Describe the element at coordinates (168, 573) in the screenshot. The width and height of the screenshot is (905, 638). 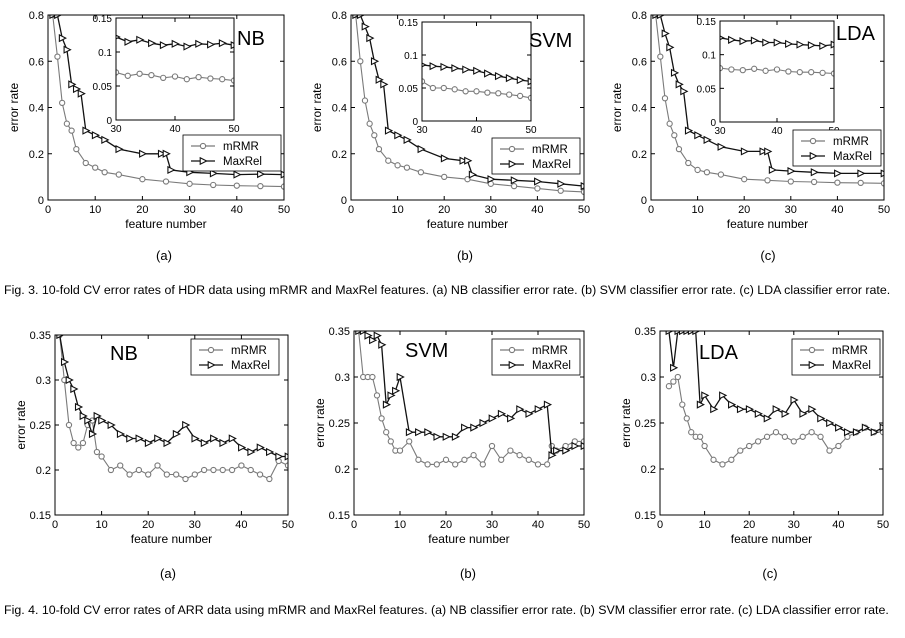
I see `fig4-sublabel-a: (a)` at that location.